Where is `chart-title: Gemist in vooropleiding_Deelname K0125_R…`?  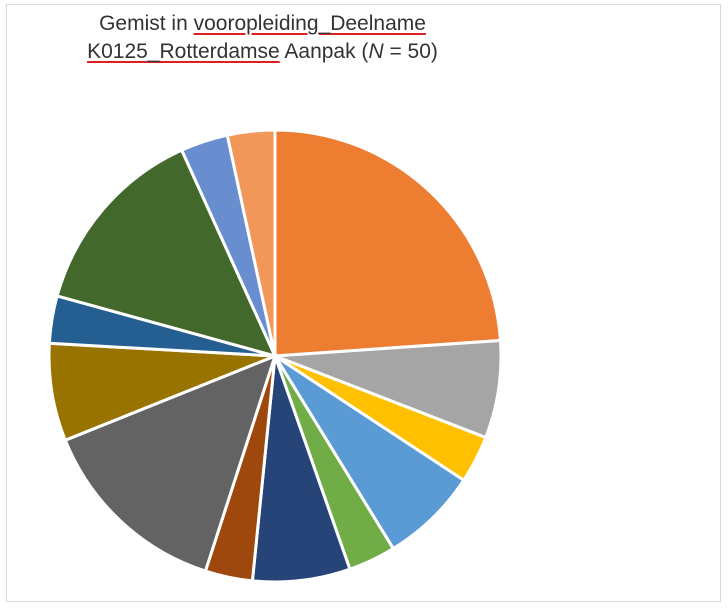 chart-title: Gemist in vooropleiding_Deelname K0125_R… is located at coordinates (262, 38).